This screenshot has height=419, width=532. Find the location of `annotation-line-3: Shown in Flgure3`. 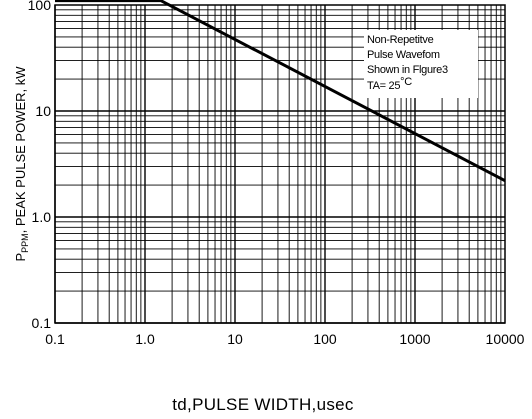

annotation-line-3: Shown in Flgure3 is located at coordinates (407, 70).